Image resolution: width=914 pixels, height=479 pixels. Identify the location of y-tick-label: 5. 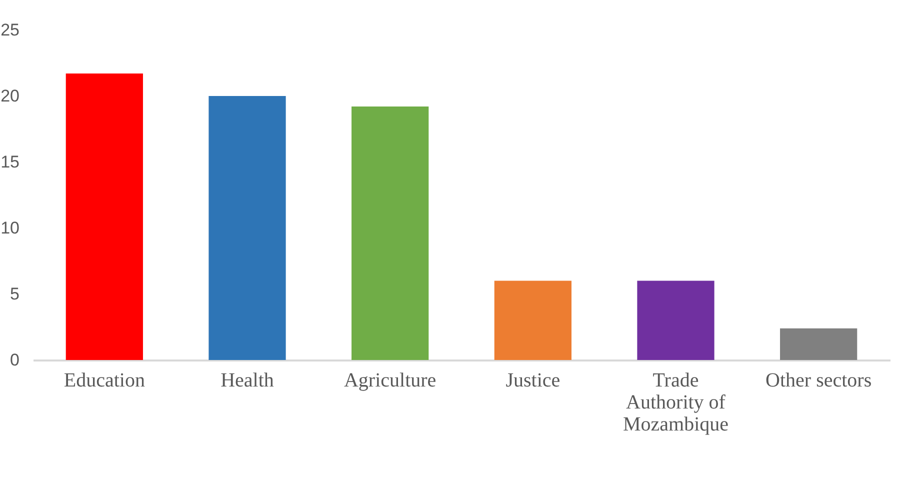
(15, 294).